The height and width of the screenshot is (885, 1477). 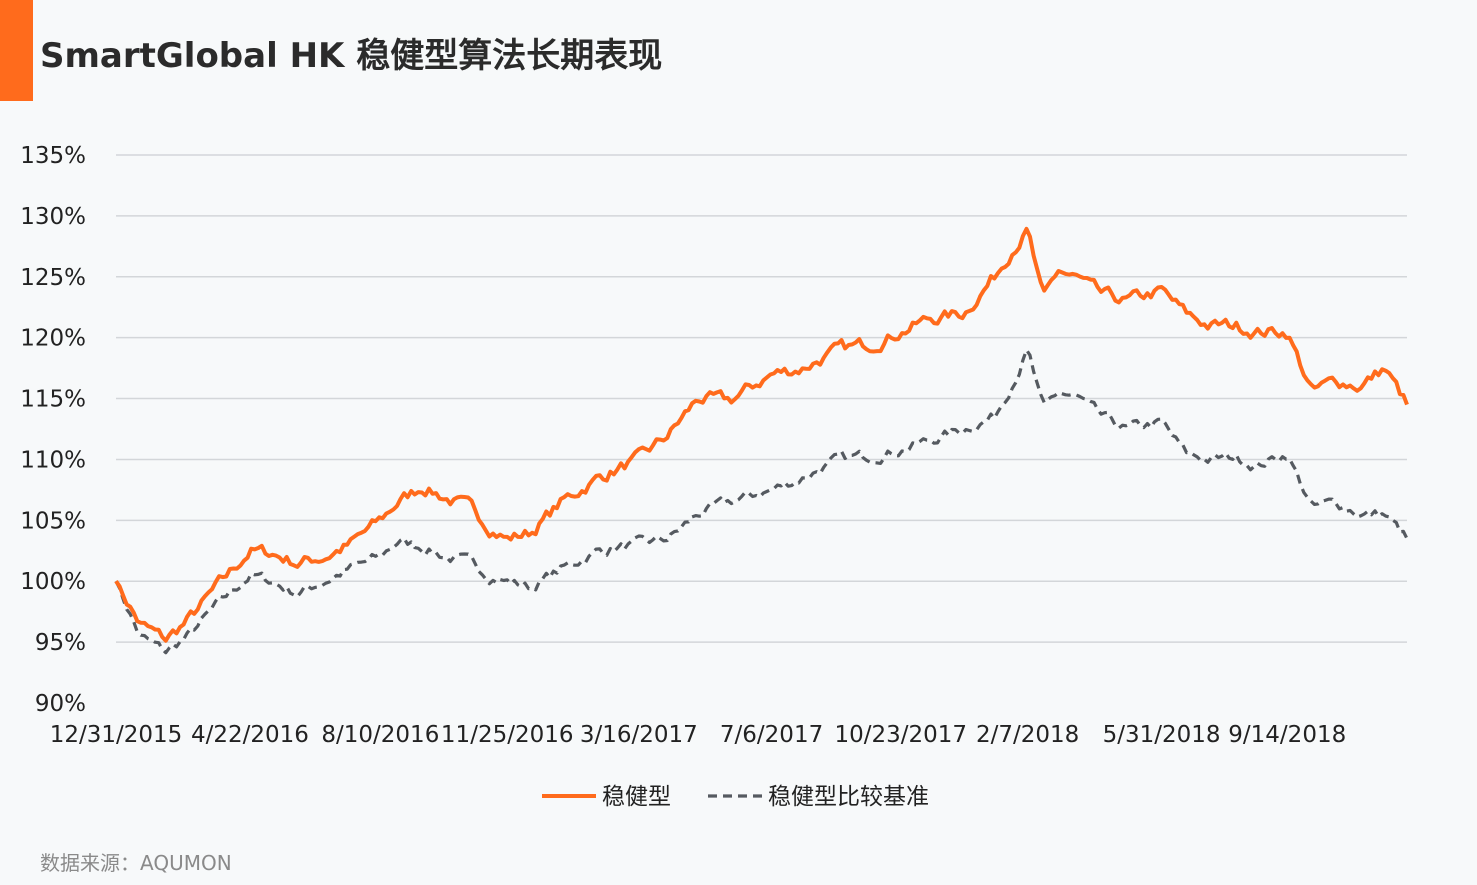 I want to click on y-tick-label: 125%, so click(x=53, y=278).